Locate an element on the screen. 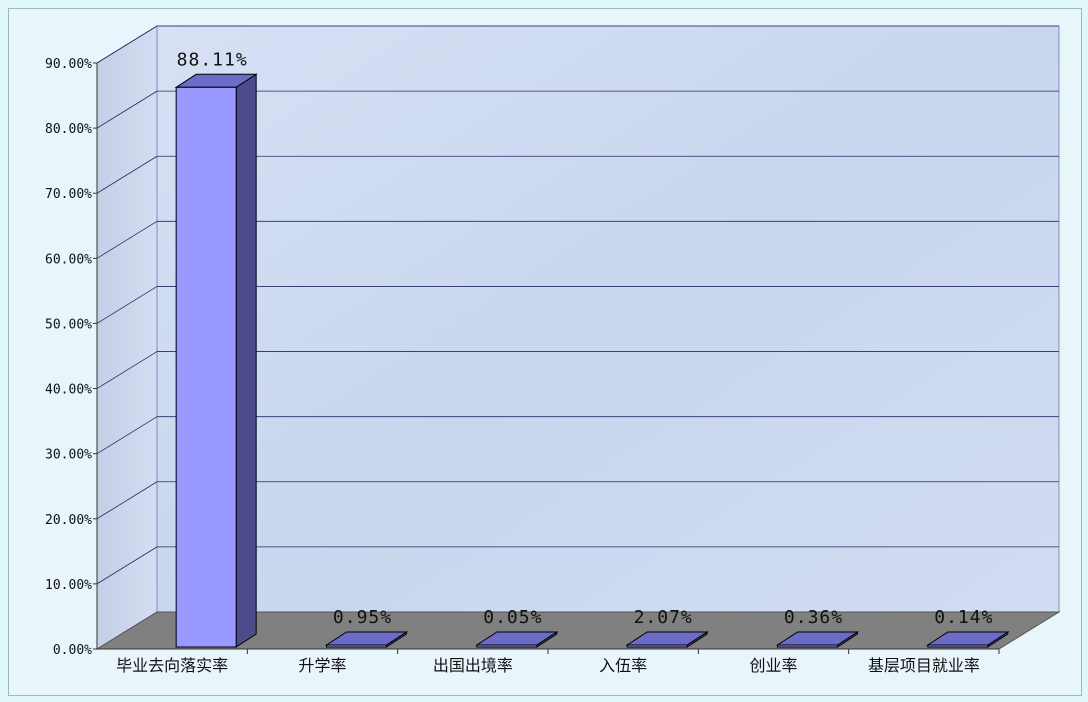 The image size is (1088, 702). x-axis: 毕业去向落实率 升学率 出国出境率 入伍率 创业率 基层项目就业率 is located at coordinates (548, 661).